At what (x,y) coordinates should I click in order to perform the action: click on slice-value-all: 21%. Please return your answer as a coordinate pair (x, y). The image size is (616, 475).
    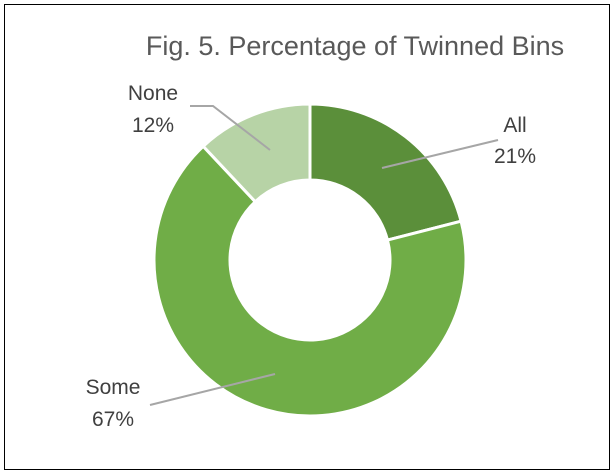
    Looking at the image, I should click on (515, 156).